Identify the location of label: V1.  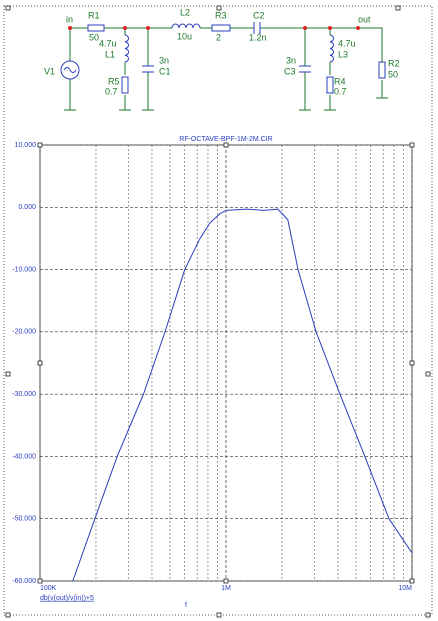
(49, 71).